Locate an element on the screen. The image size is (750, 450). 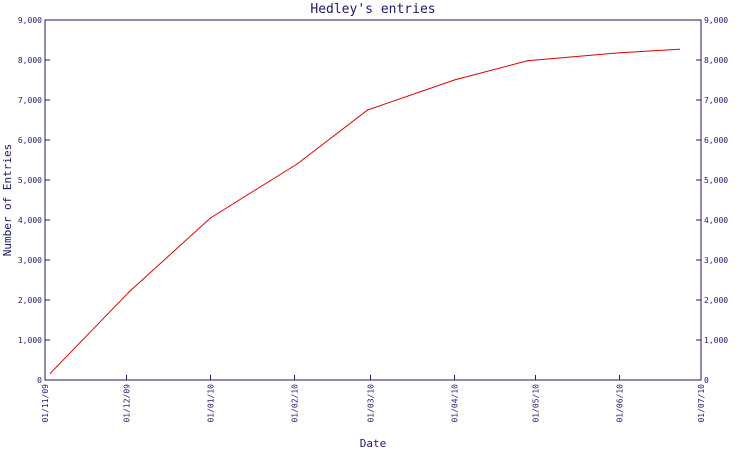
y-tick-label-left: 0 is located at coordinates (39, 380).